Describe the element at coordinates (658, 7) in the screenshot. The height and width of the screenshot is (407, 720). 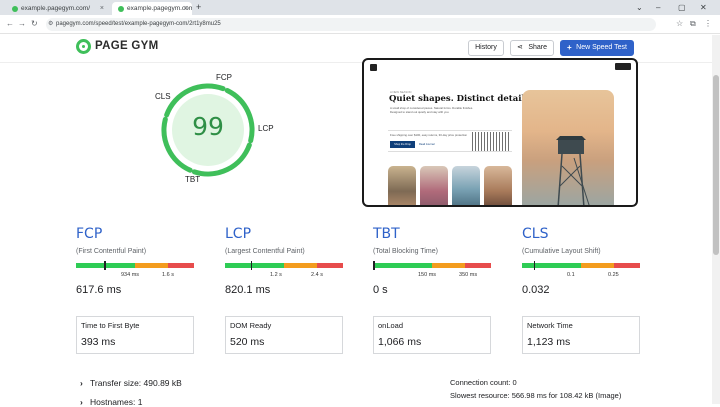
I see `minimize-icon: –` at that location.